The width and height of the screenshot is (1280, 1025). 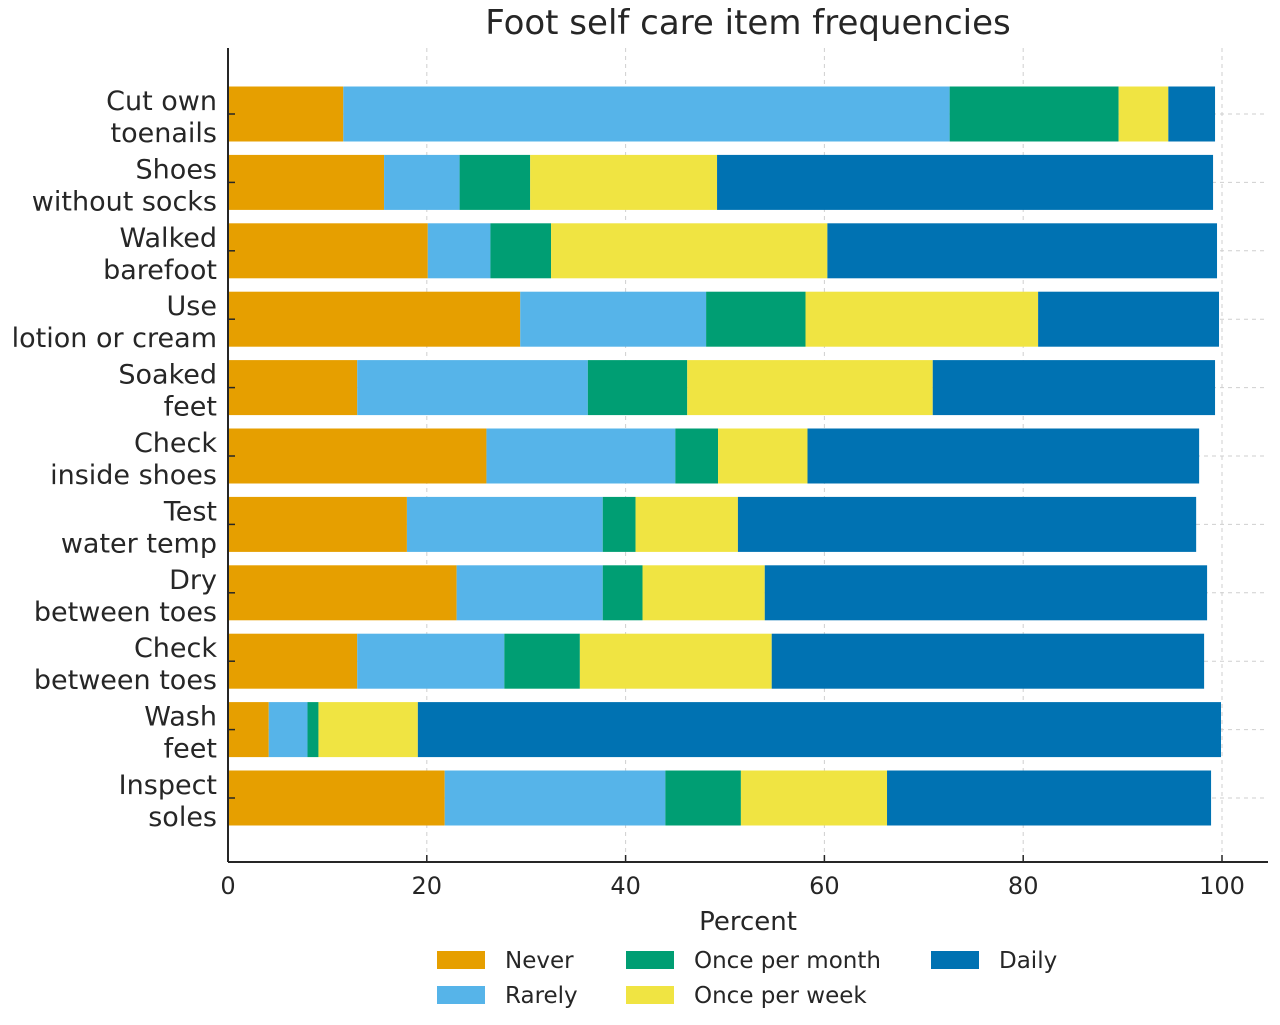 What do you see at coordinates (125, 596) in the screenshot?
I see `y-tick-label: Dry between toes` at bounding box center [125, 596].